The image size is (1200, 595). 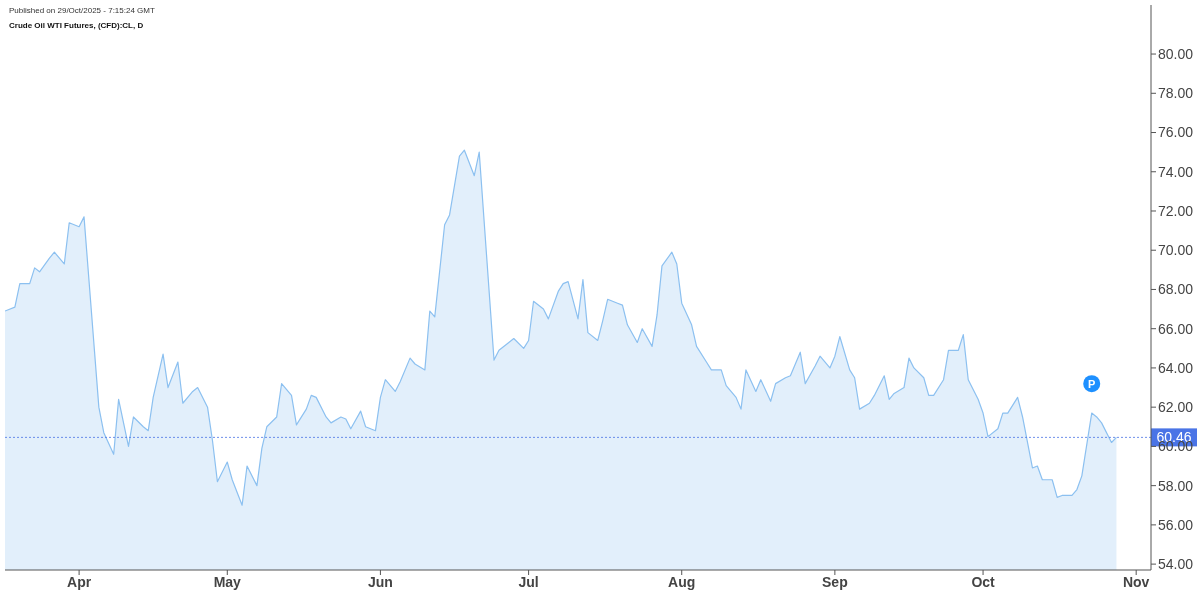 What do you see at coordinates (1176, 289) in the screenshot?
I see `y-tick-label: 68.00` at bounding box center [1176, 289].